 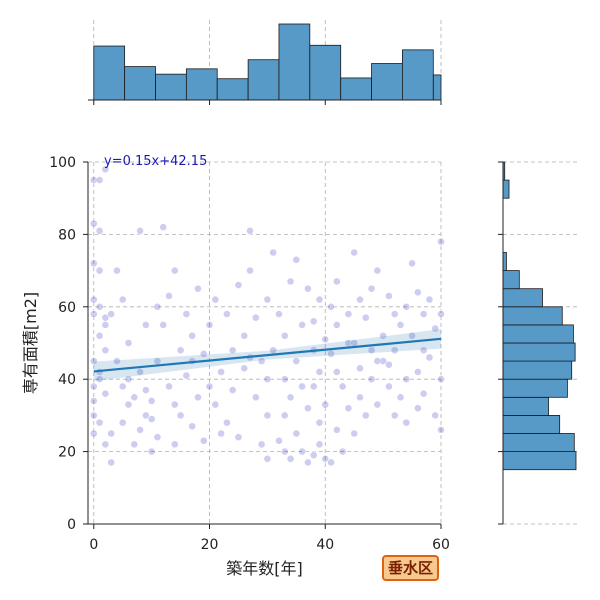 I want to click on x-axis-label: 築年数[年], so click(x=264, y=568).